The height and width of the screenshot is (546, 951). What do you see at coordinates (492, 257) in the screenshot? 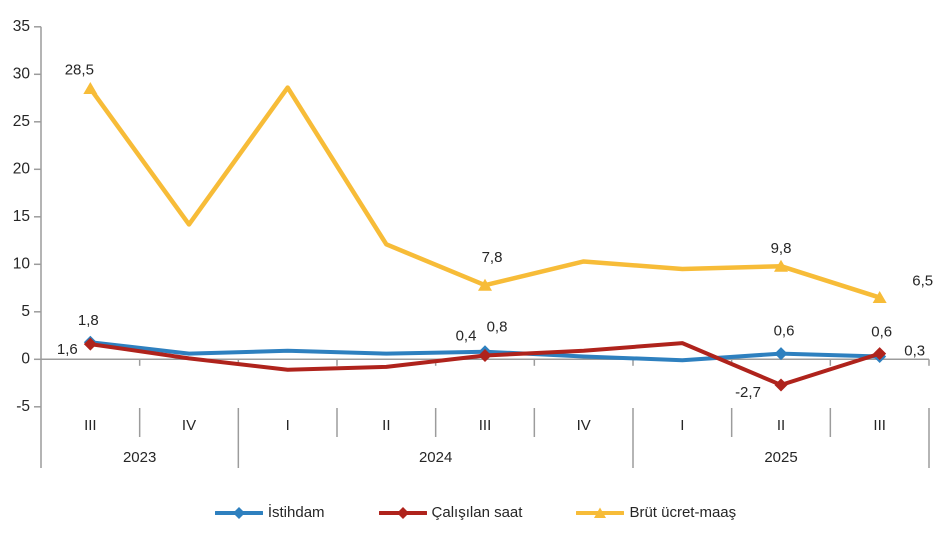
I see `data-label: 7,8` at bounding box center [492, 257].